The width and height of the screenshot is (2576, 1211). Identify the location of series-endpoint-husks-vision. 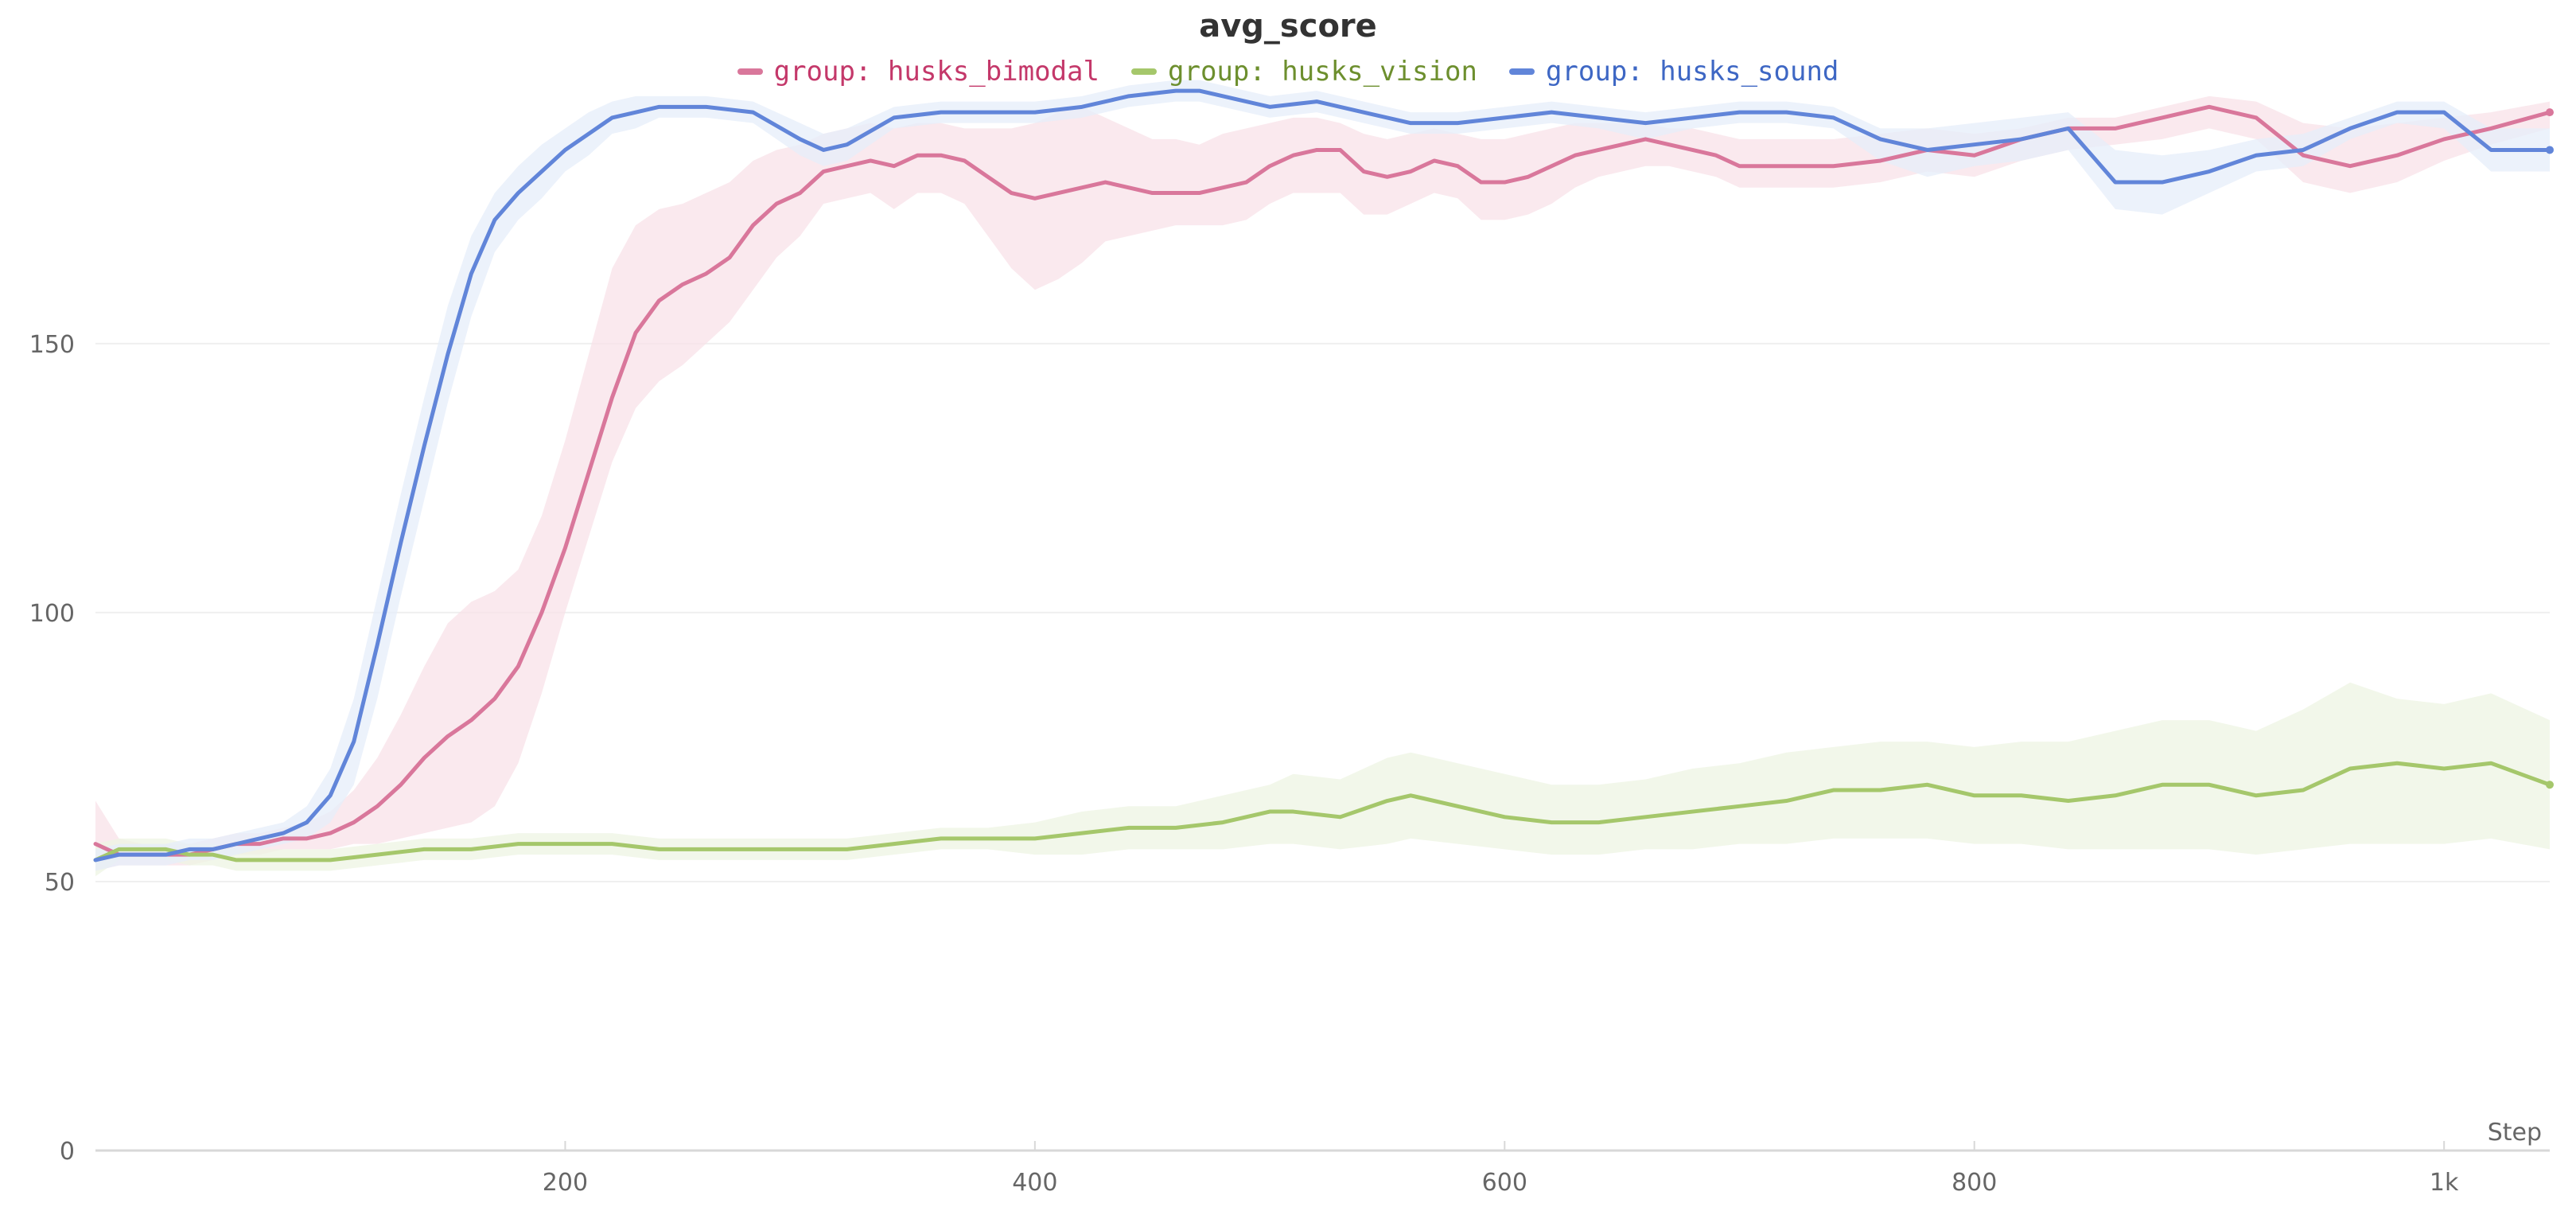
(2550, 785).